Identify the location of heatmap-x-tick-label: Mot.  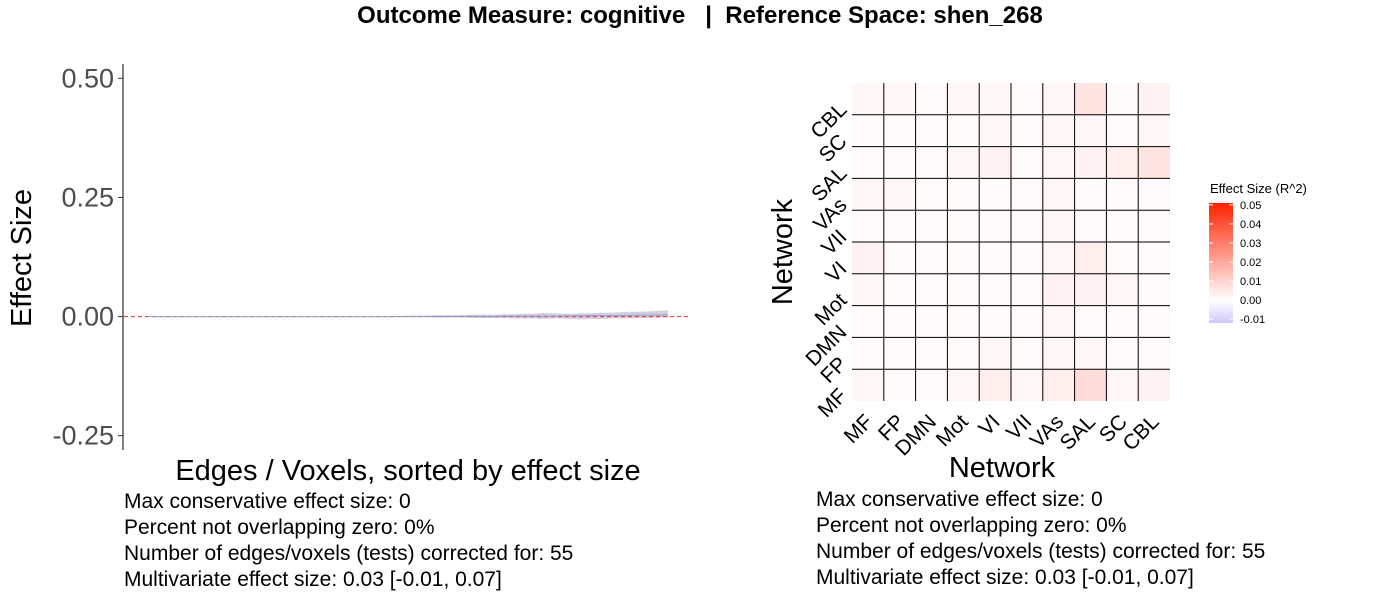
(952, 430).